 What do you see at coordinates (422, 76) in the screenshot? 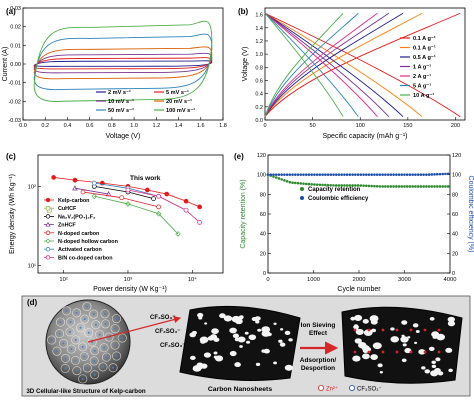
I see `b-legend-label: 2 A g⁻¹` at bounding box center [422, 76].